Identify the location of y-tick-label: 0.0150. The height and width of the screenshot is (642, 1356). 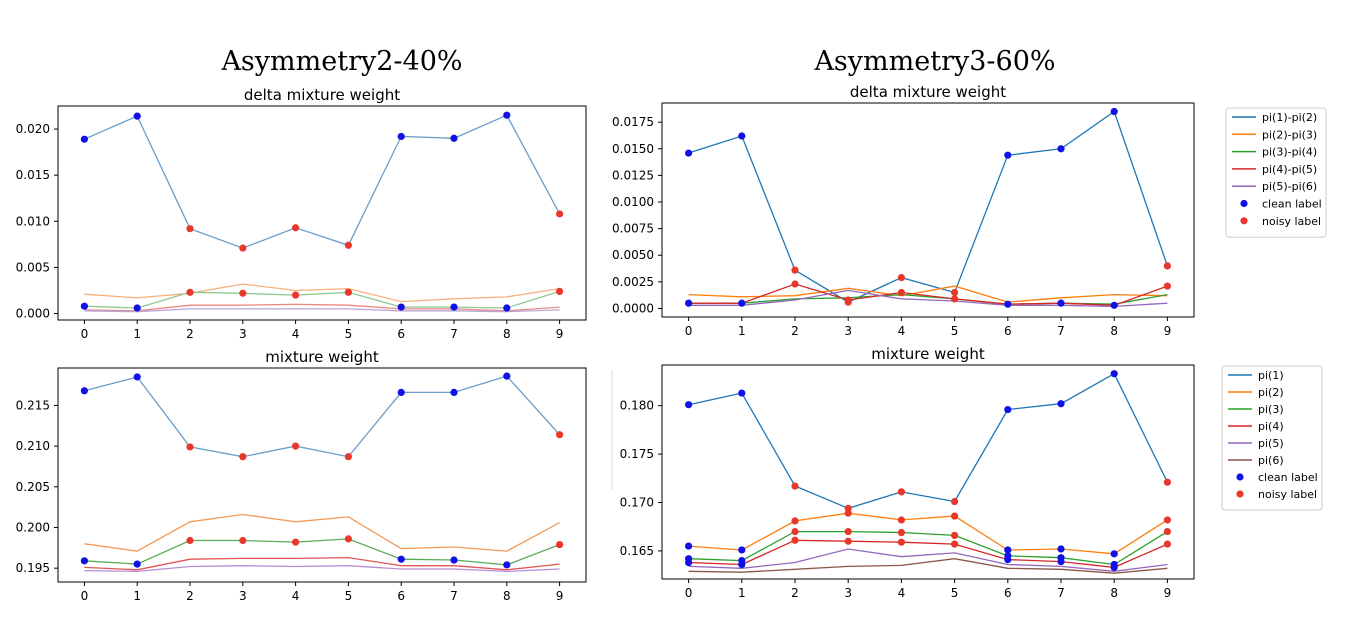
(633, 149).